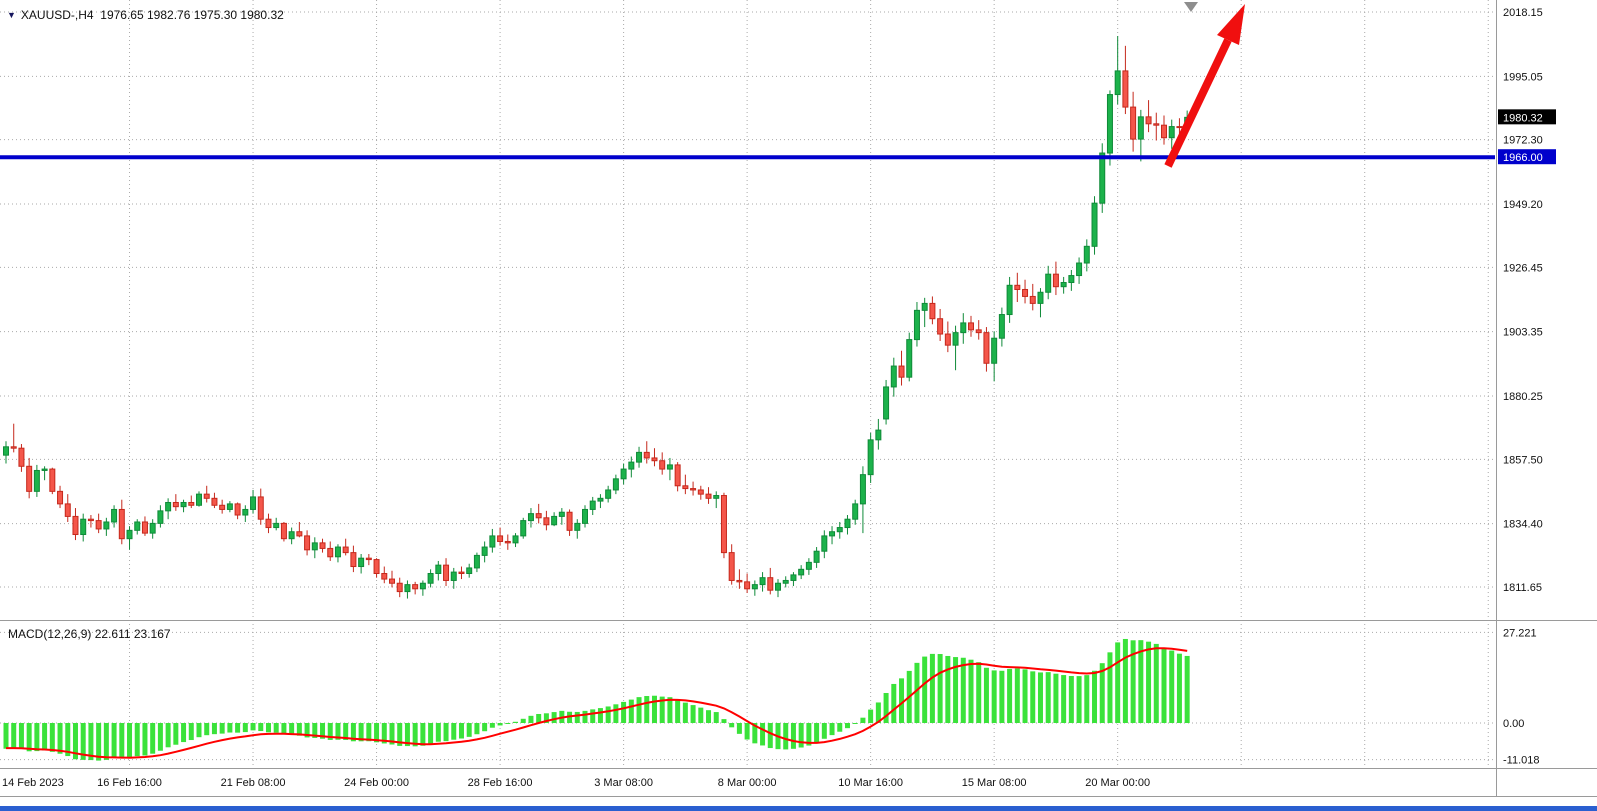 The image size is (1597, 811). What do you see at coordinates (1523, 460) in the screenshot?
I see `price-tick-label: 1857.50` at bounding box center [1523, 460].